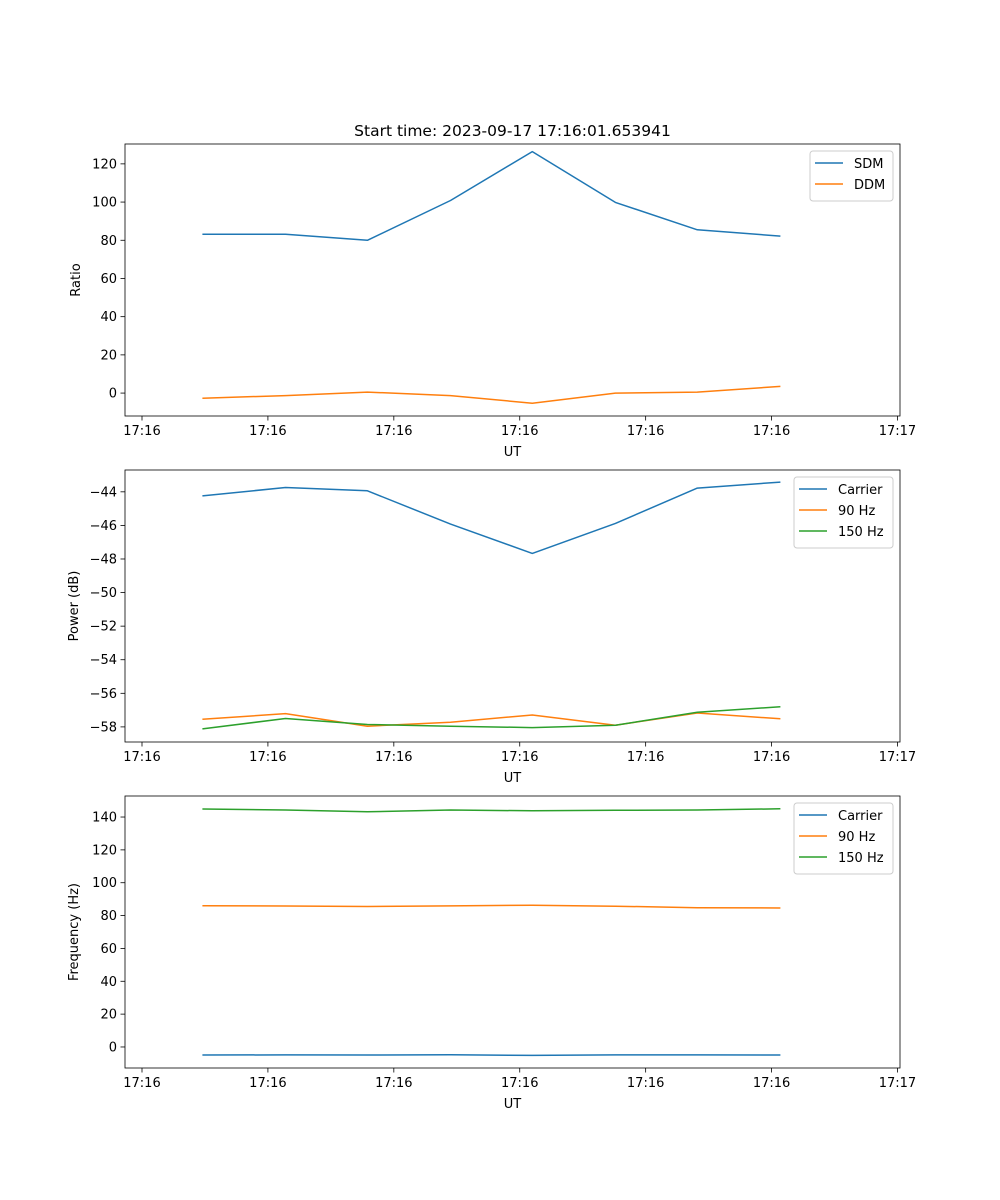 The width and height of the screenshot is (1000, 1200). I want to click on legend: SDM DDM, so click(851, 176).